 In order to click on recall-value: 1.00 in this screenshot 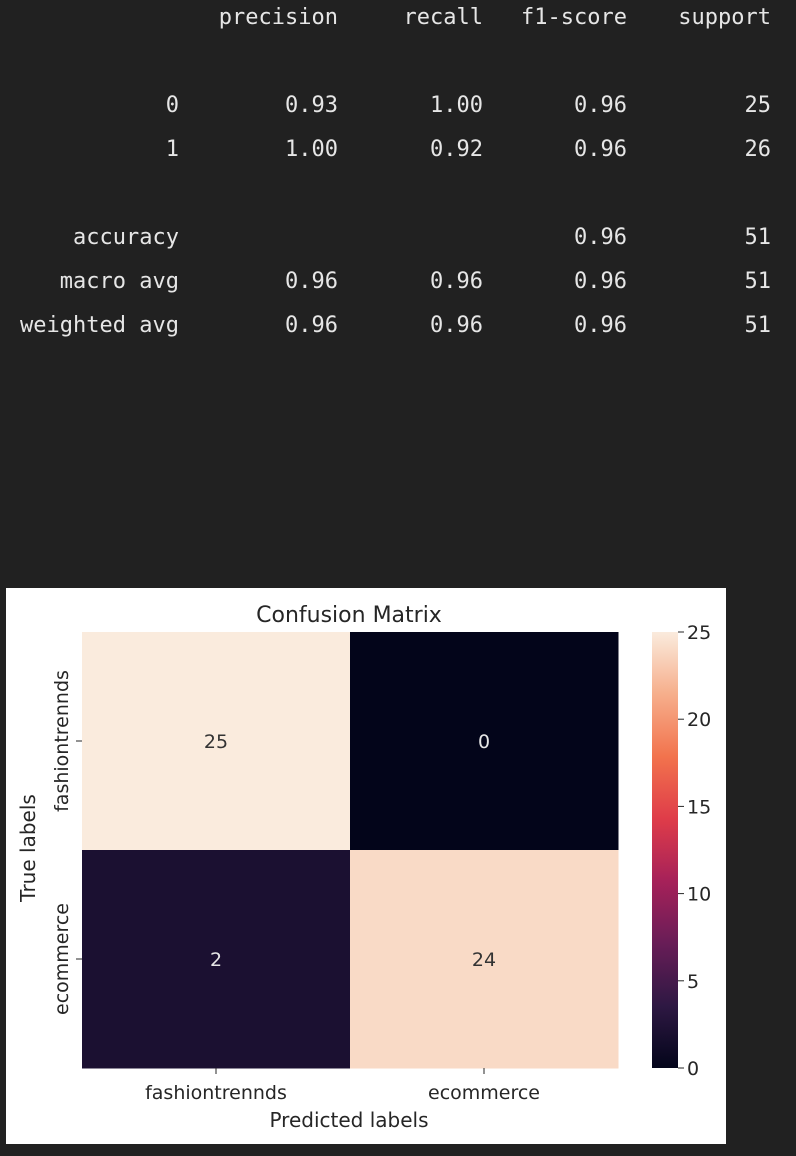, I will do `click(456, 105)`.